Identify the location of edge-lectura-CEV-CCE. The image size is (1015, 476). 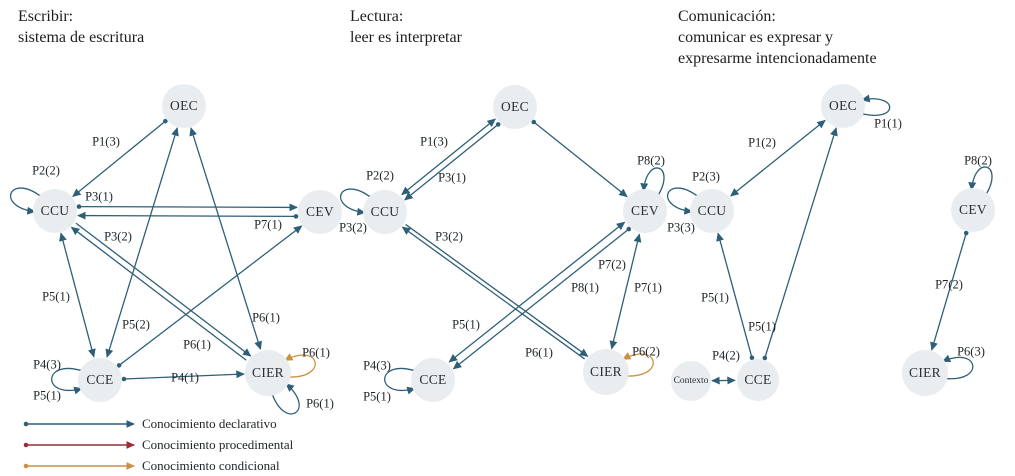
(542, 298).